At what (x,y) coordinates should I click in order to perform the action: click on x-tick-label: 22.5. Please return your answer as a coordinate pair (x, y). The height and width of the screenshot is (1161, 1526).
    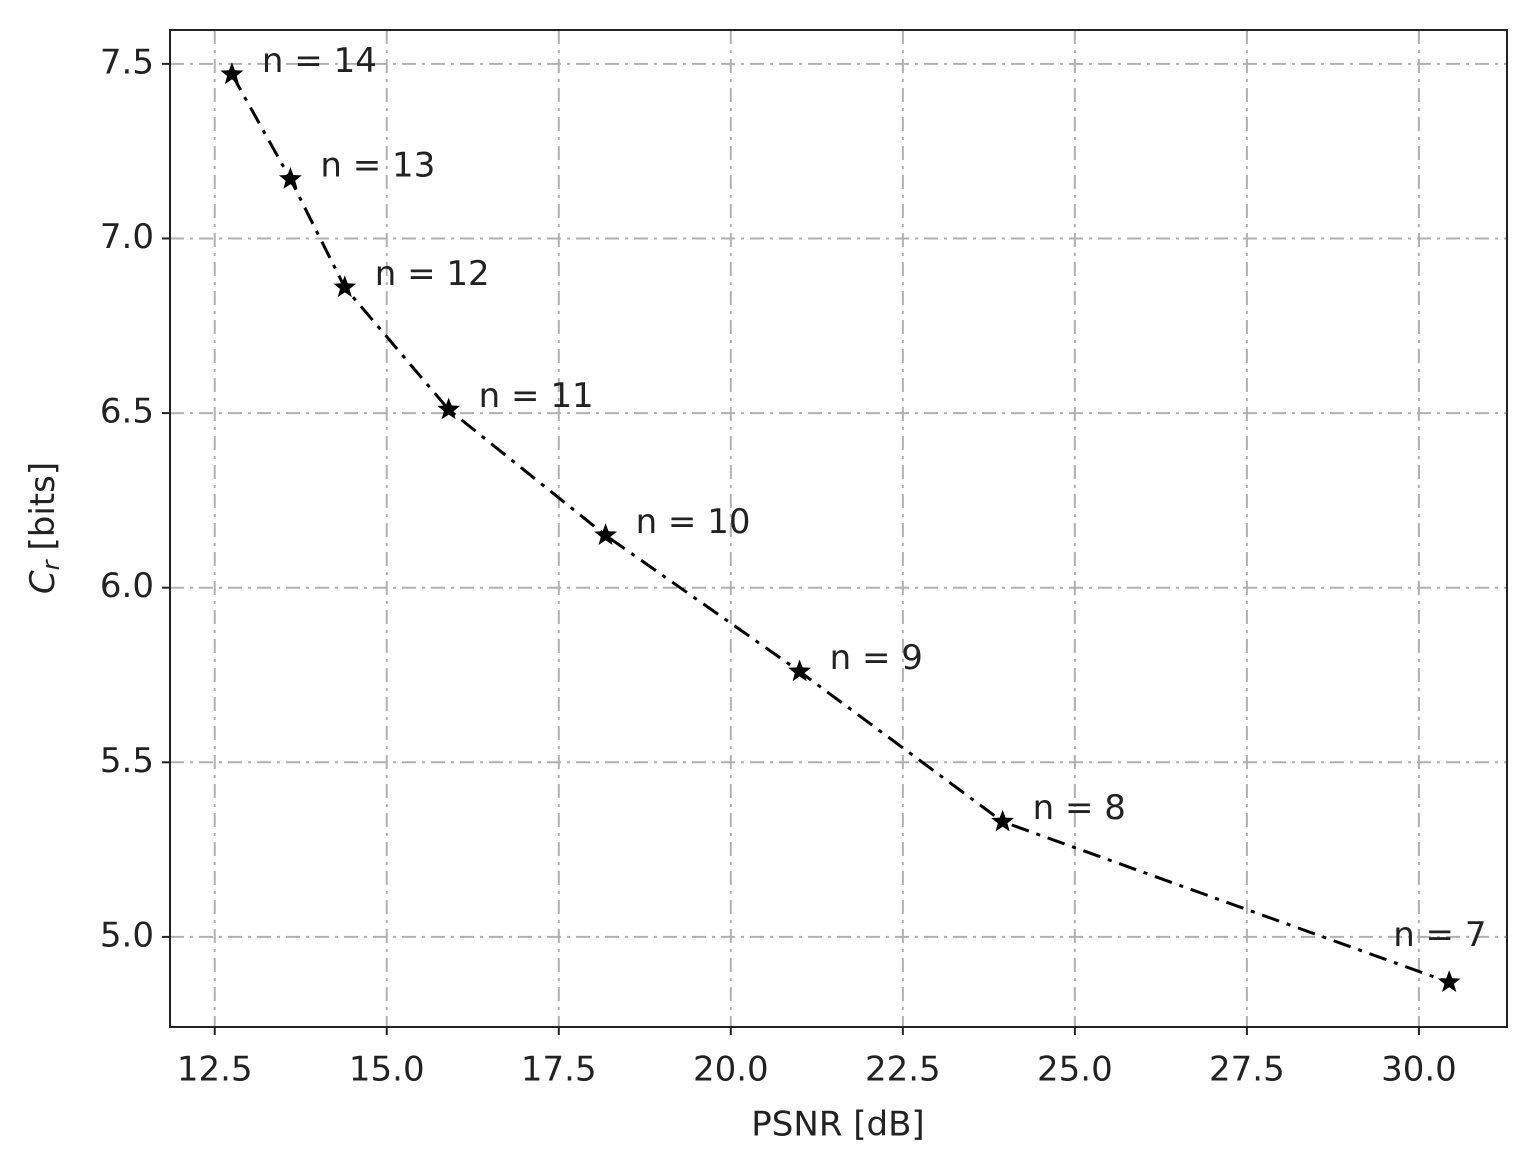
    Looking at the image, I should click on (903, 1070).